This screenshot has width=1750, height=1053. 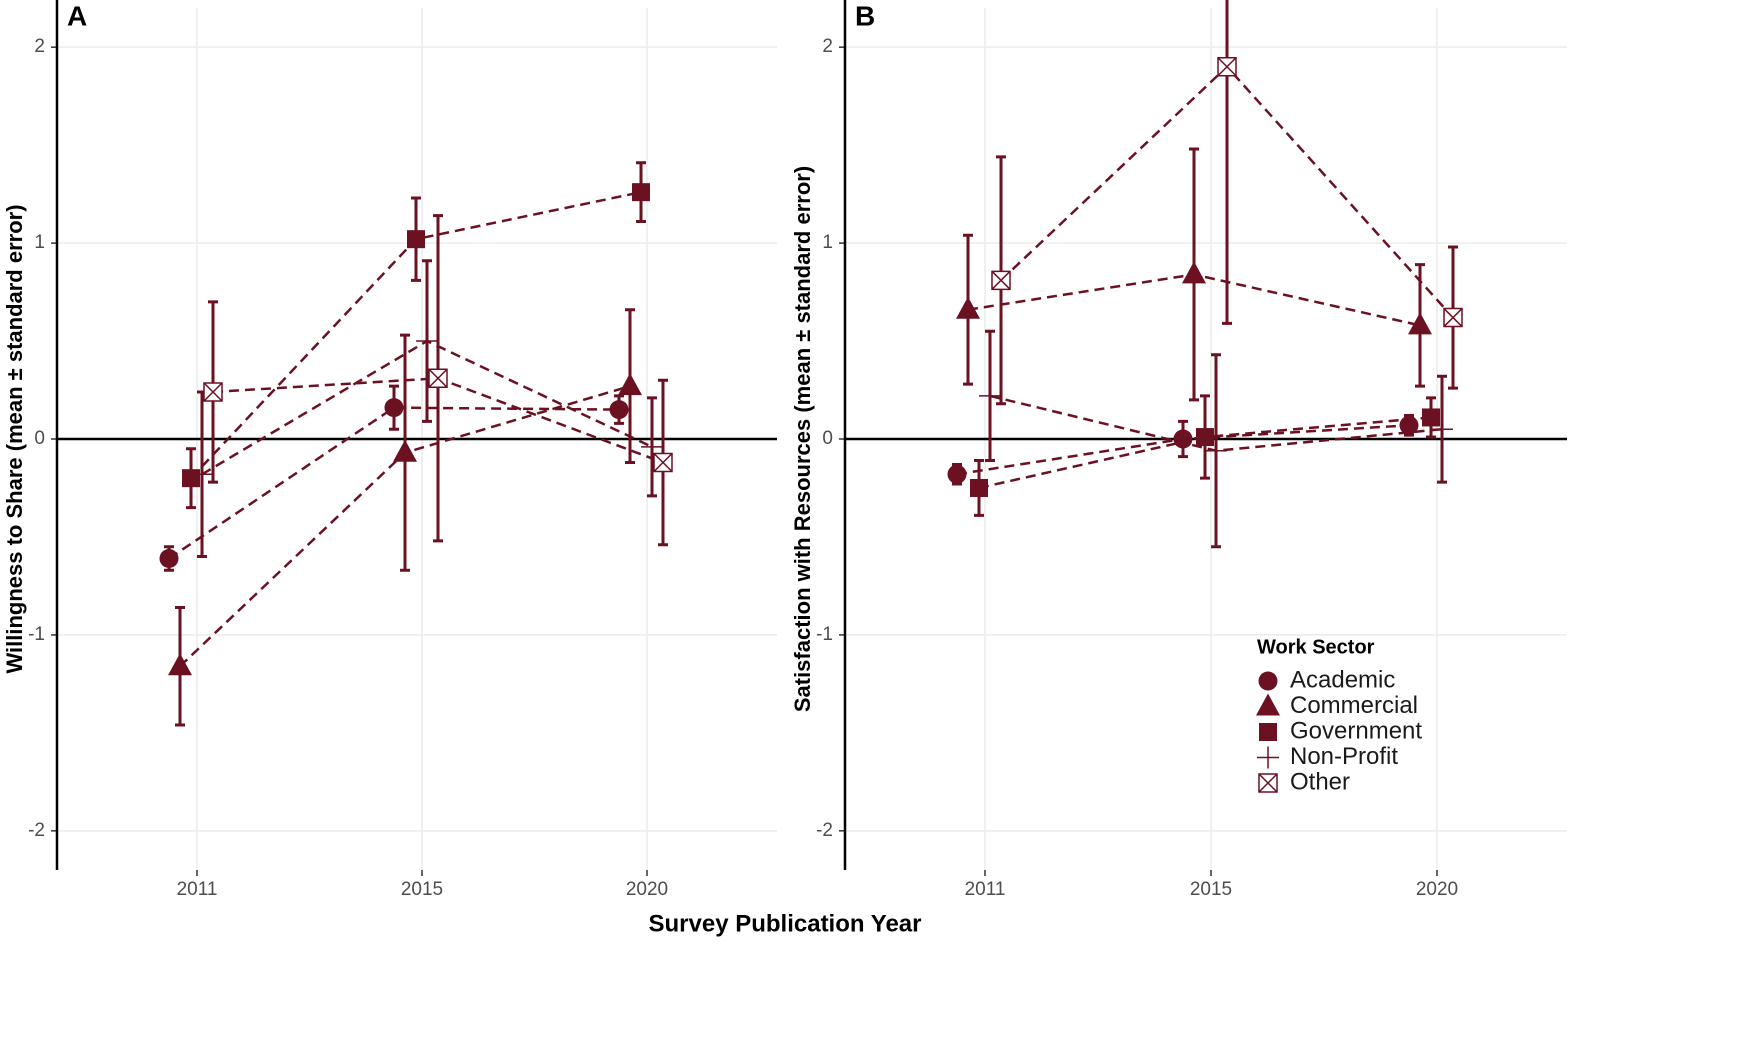 I want to click on legend-title: Work Sector, so click(x=1316, y=647).